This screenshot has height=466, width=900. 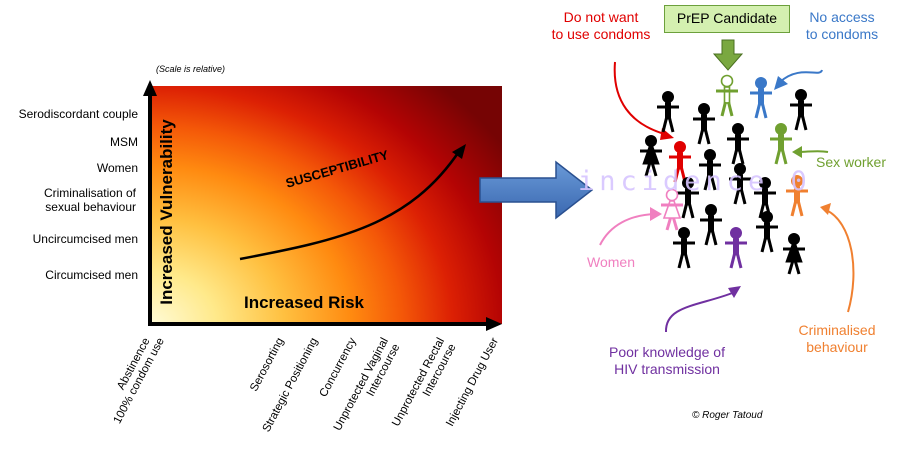 I want to click on arrow-criminalised, so click(x=840, y=261).